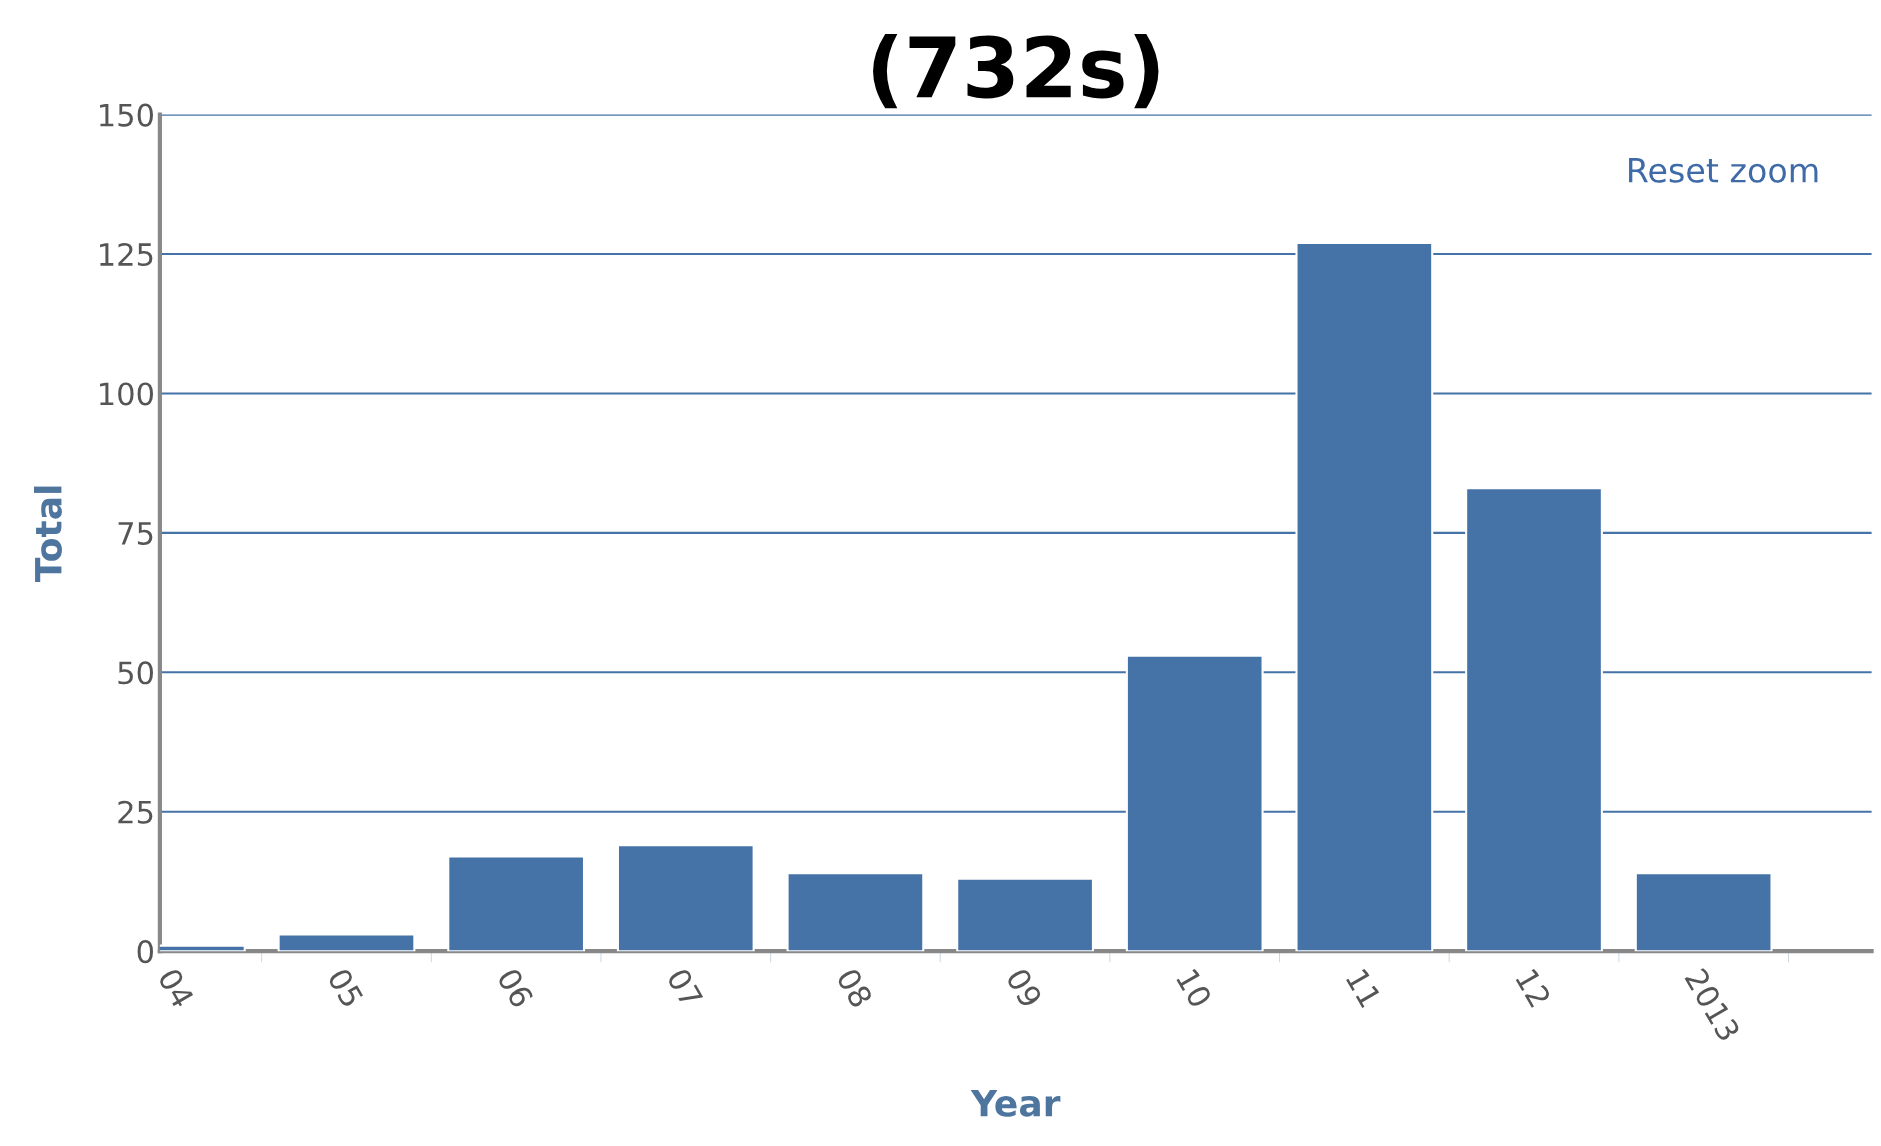 The height and width of the screenshot is (1146, 1881). What do you see at coordinates (135, 812) in the screenshot?
I see `y-tick-label: 25` at bounding box center [135, 812].